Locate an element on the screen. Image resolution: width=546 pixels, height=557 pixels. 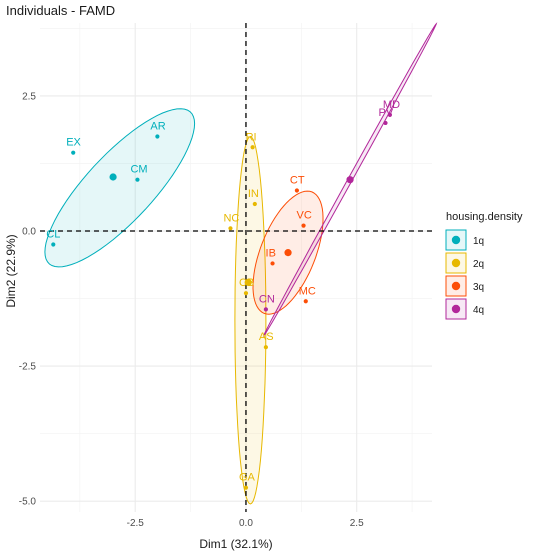
point-RI is located at coordinates (252, 147).